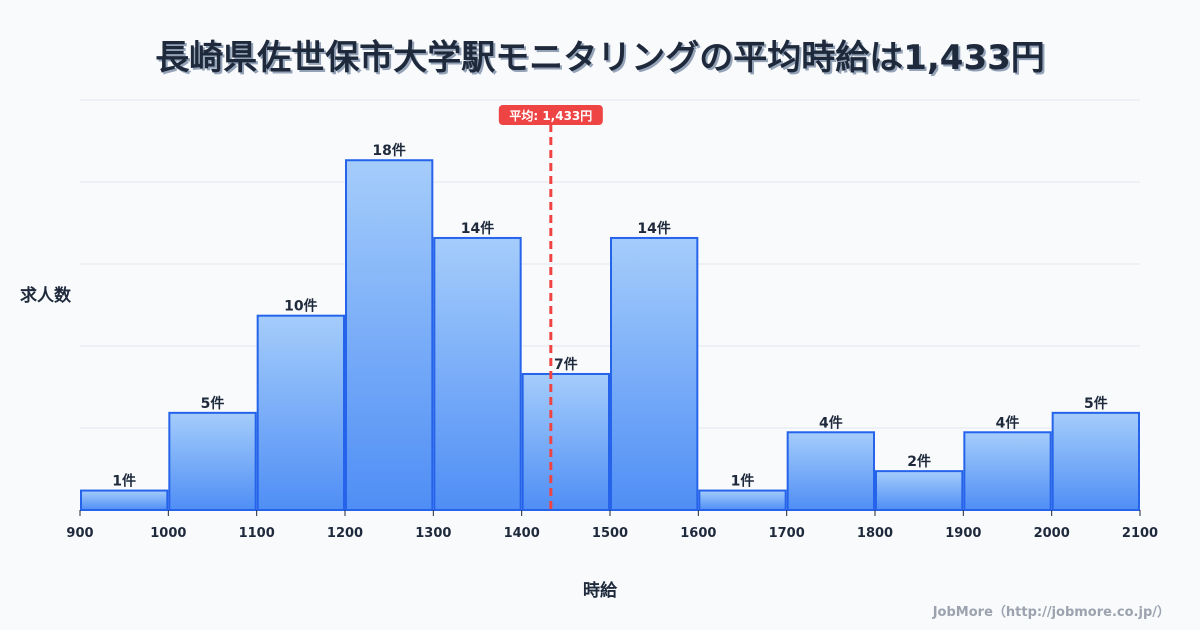 This screenshot has width=1200, height=630. What do you see at coordinates (550, 307) in the screenshot?
I see `average-marker: 平均: 1,433円` at bounding box center [550, 307].